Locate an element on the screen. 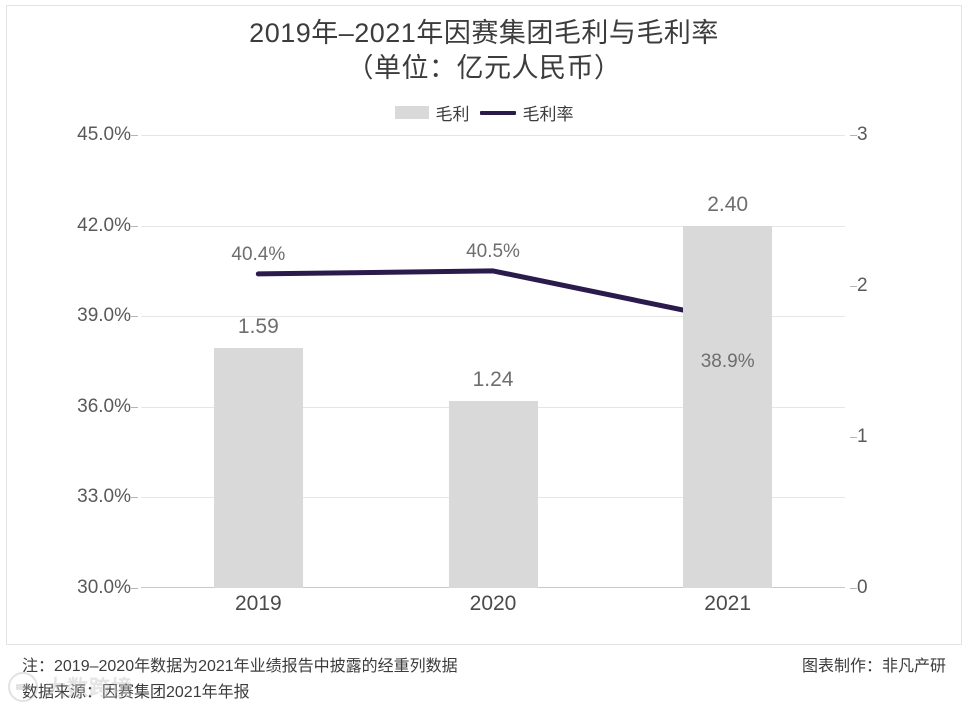  line-series-svg is located at coordinates (493, 295).